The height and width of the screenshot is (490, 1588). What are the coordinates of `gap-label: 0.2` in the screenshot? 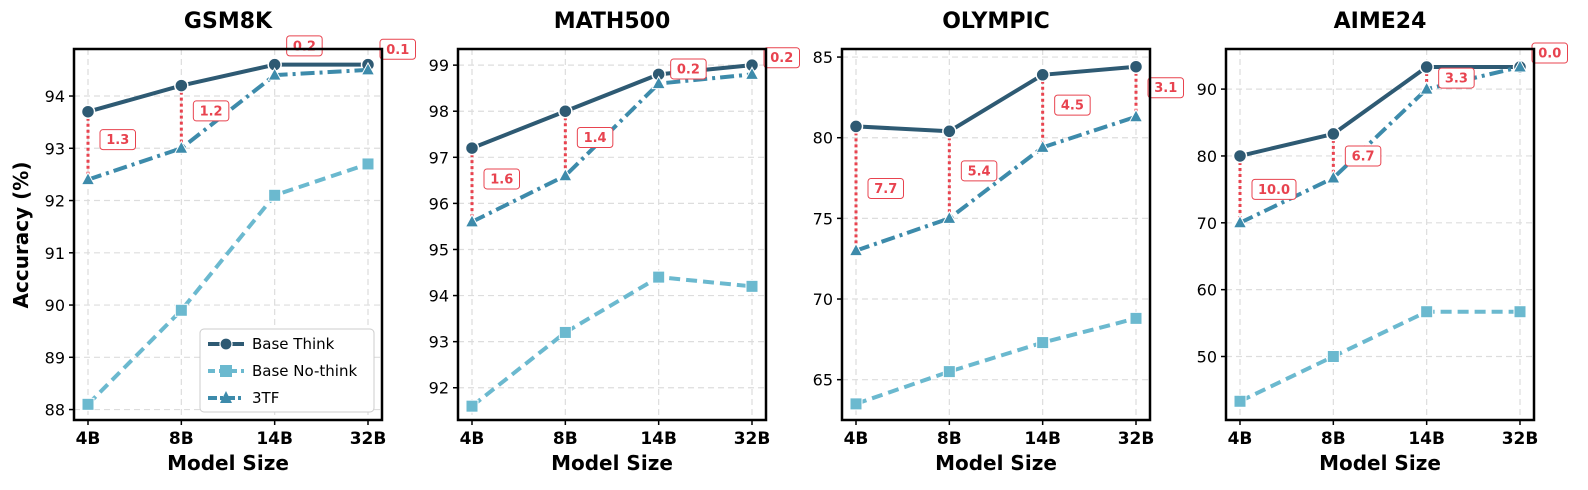 It's located at (304, 46).